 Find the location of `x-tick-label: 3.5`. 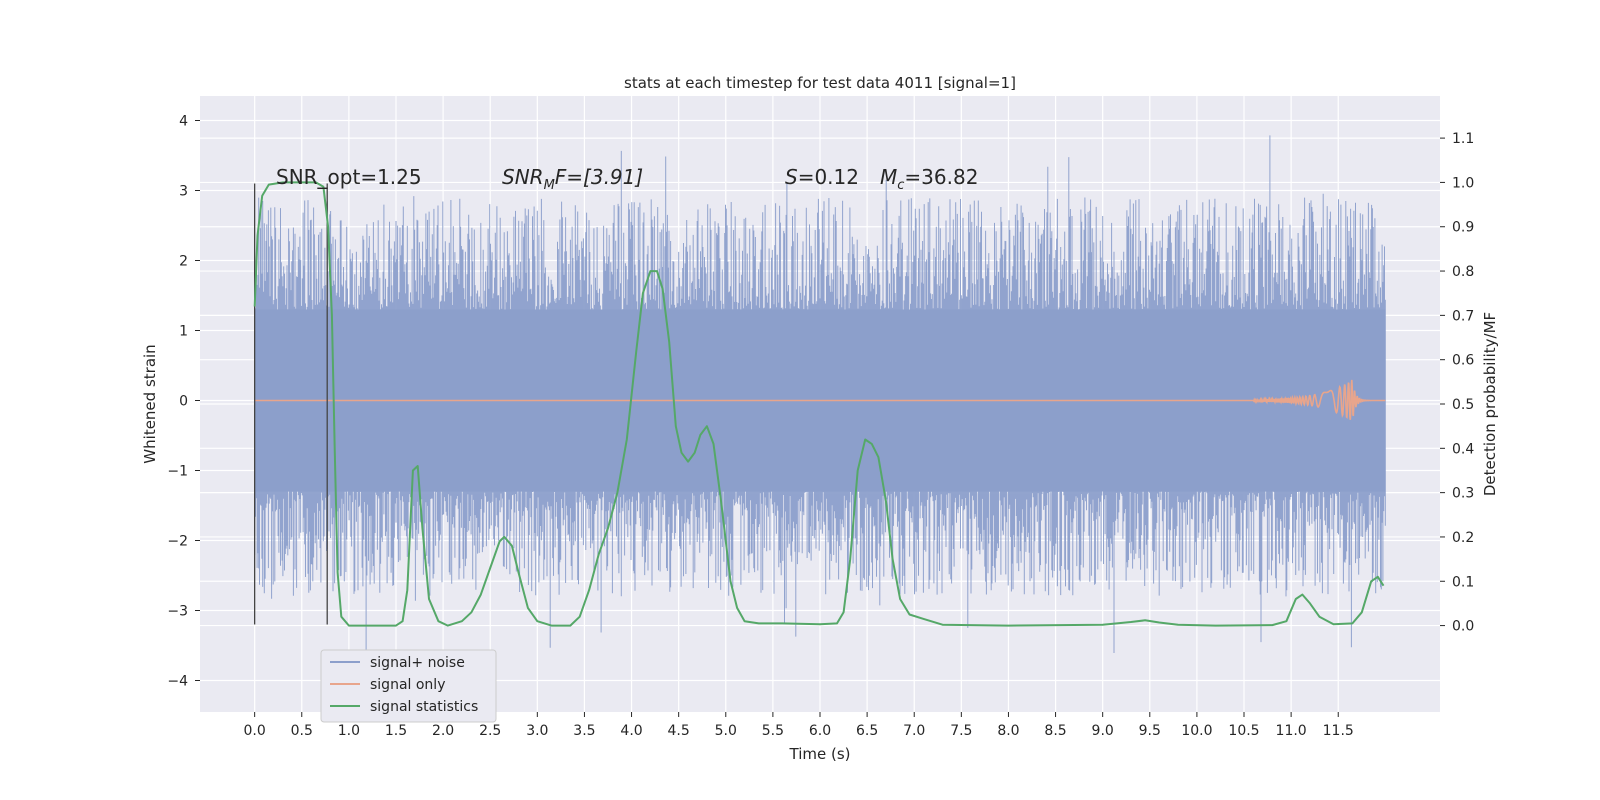

x-tick-label: 3.5 is located at coordinates (584, 731).